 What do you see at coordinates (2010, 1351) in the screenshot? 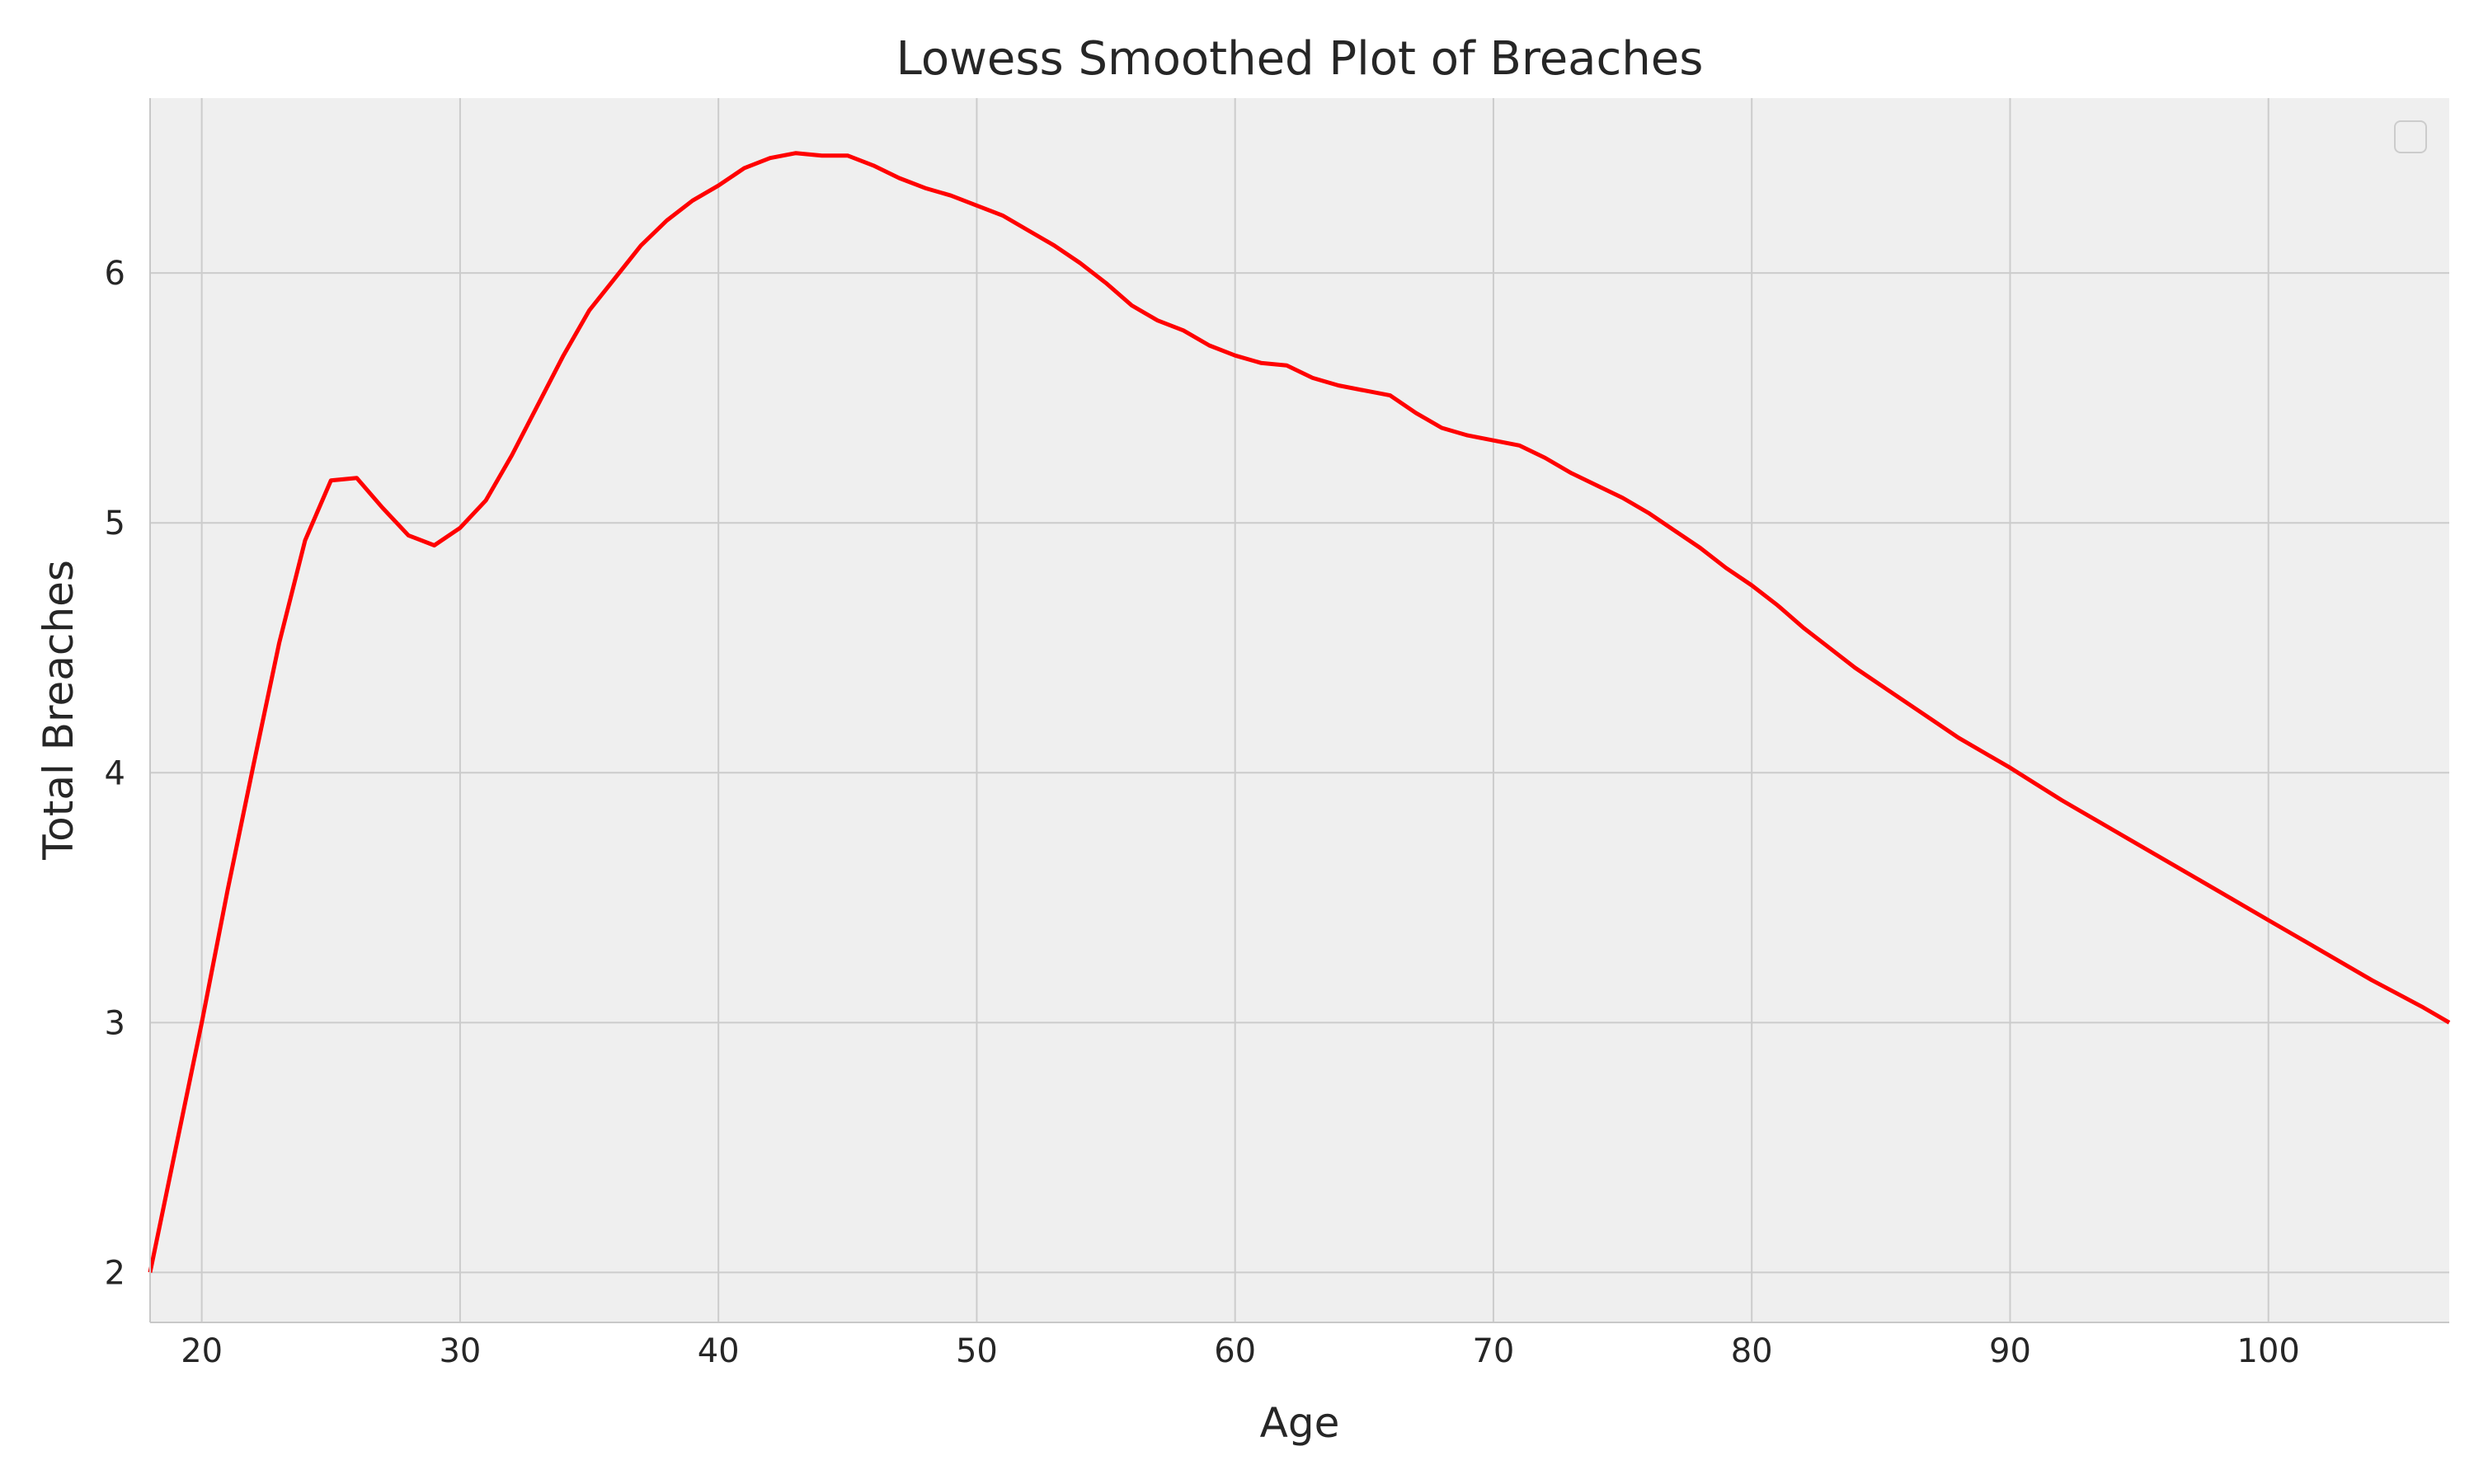
I see `x-tick-label: 90` at bounding box center [2010, 1351].